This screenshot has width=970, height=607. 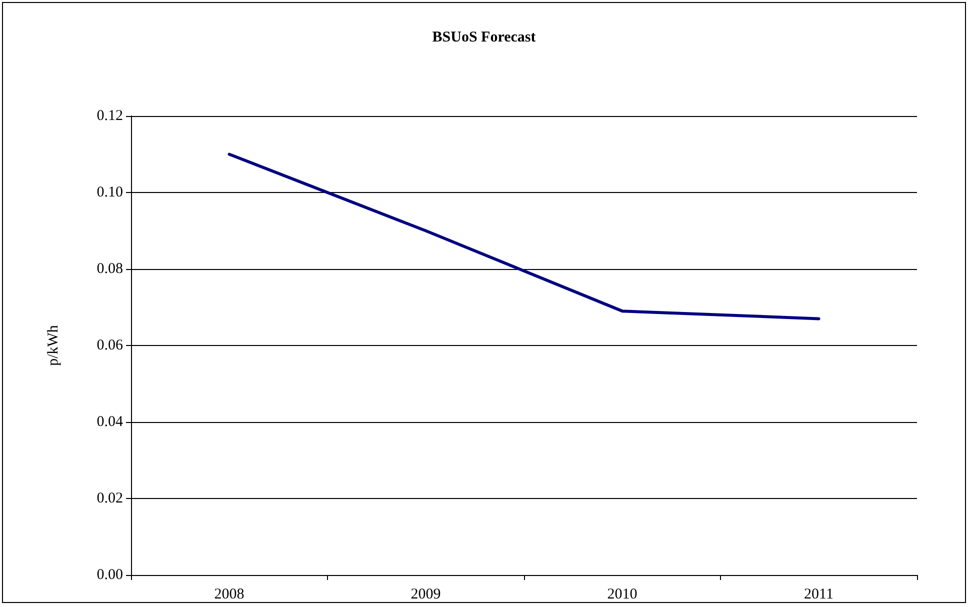 What do you see at coordinates (109, 269) in the screenshot?
I see `y-tick-label: 0.08` at bounding box center [109, 269].